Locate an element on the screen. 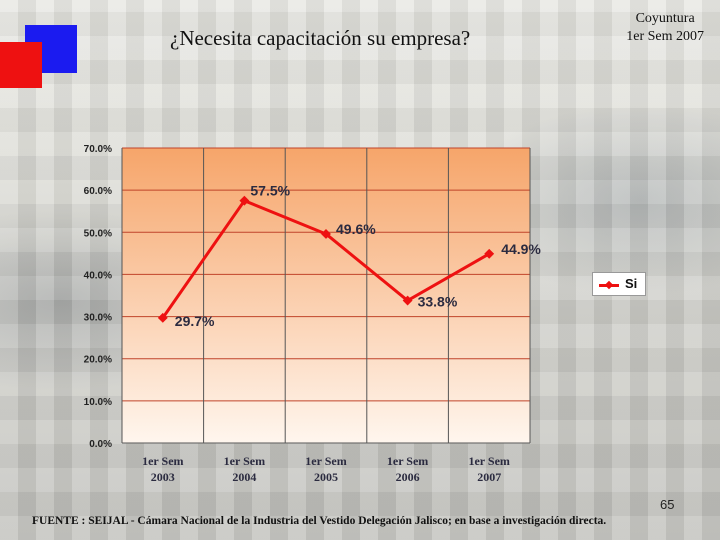 This screenshot has width=720, height=540. y-tick-label: 0.0% is located at coordinates (100, 444).